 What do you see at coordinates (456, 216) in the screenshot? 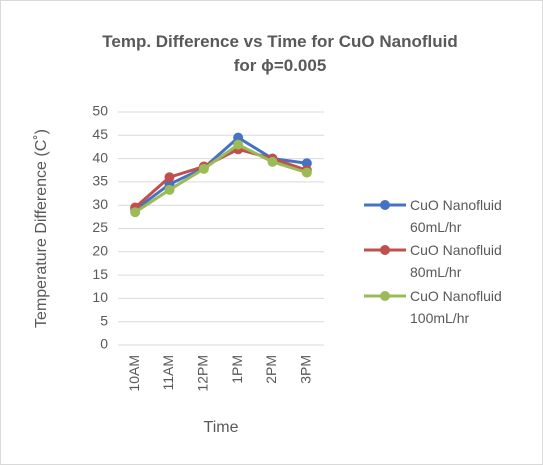
I see `legend-label: CuO Nanofluid 60mL/hr` at bounding box center [456, 216].